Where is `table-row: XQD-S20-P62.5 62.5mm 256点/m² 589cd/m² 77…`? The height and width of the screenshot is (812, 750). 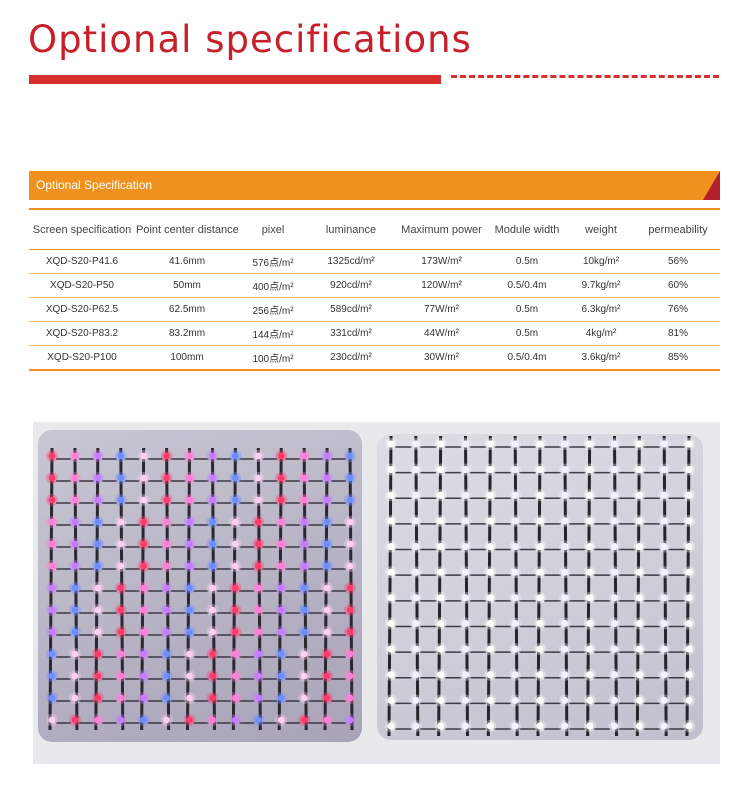 table-row: XQD-S20-P62.5 62.5mm 256点/m² 589cd/m² 77… is located at coordinates (374, 309).